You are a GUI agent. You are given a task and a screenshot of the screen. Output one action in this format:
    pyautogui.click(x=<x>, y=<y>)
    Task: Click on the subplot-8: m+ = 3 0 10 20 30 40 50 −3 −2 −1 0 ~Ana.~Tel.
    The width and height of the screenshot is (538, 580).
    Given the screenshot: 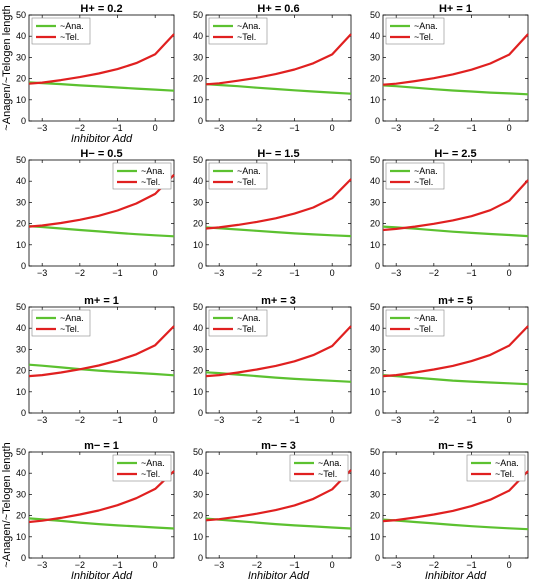 What is the action you would take?
    pyautogui.click(x=272, y=360)
    